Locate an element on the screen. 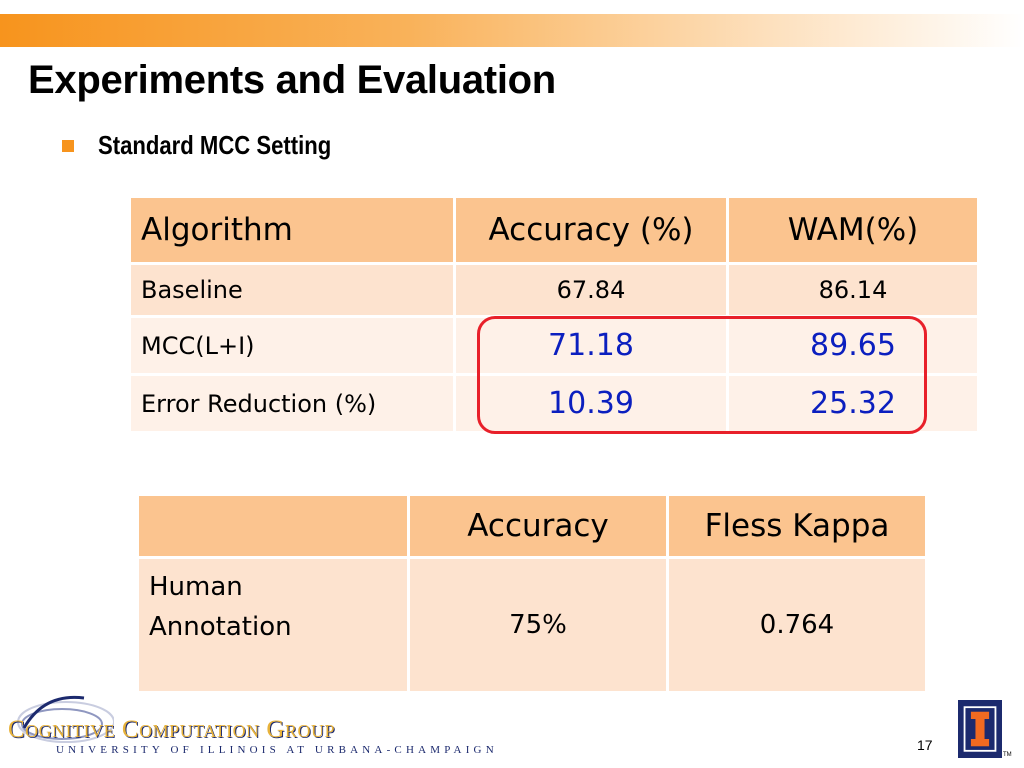 This screenshot has height=768, width=1024. wam-value: 25.32 is located at coordinates (853, 403).